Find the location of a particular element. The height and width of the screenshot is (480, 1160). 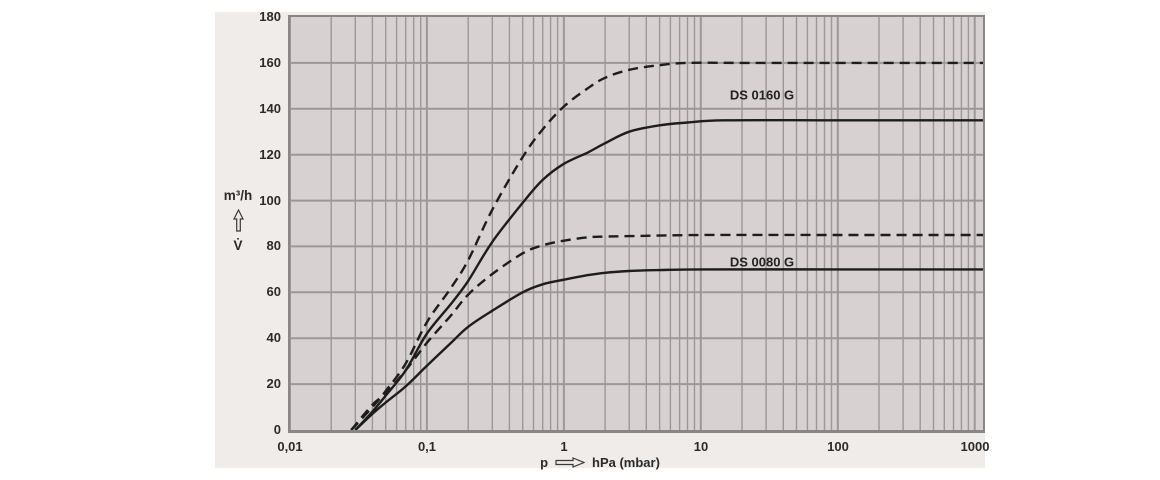

x-tick-label: 0,01 is located at coordinates (290, 446).